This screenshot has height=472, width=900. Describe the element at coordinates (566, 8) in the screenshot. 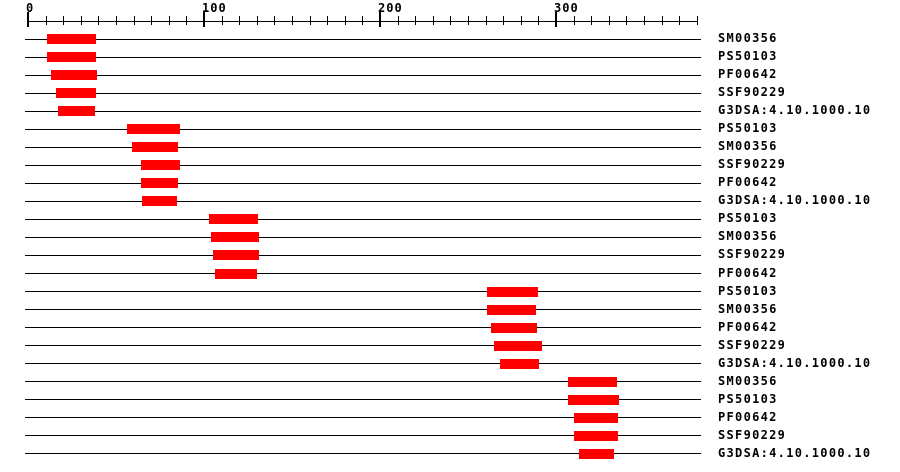

I see `axis-tick-label: 300` at that location.